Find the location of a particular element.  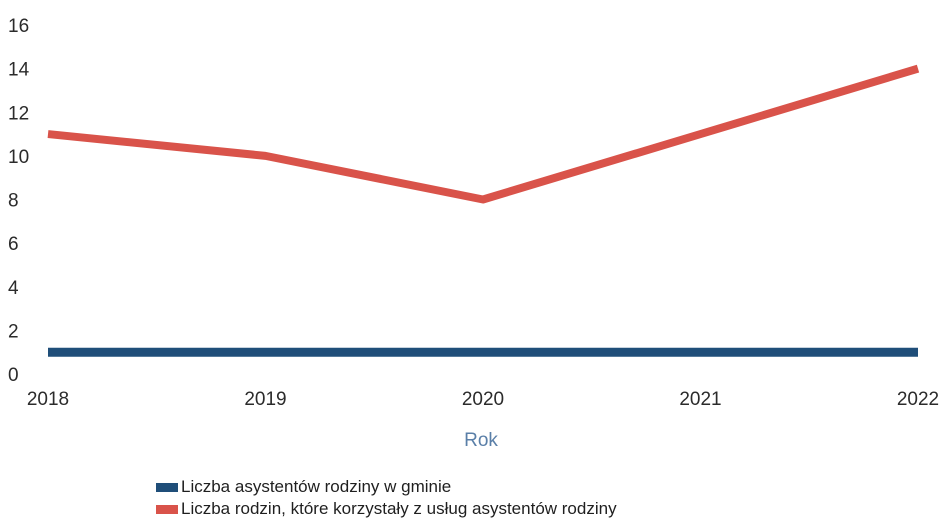

legend-item-asystenci: Liczba asystentów rodziny w gminie is located at coordinates (386, 487).